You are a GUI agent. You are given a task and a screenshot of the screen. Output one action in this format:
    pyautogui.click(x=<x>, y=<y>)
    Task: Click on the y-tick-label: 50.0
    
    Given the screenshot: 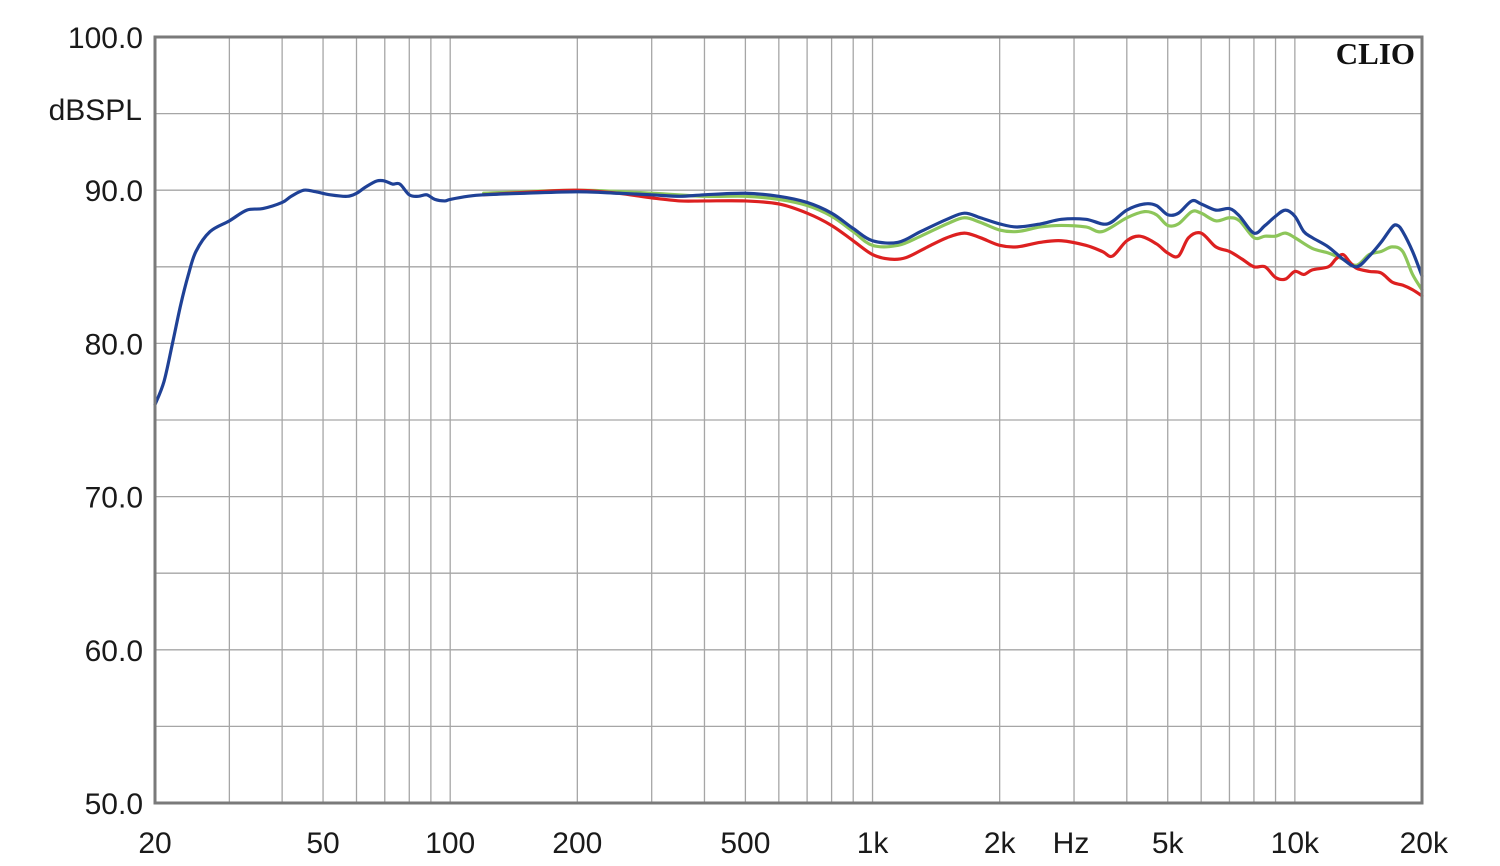 What is the action you would take?
    pyautogui.click(x=114, y=804)
    